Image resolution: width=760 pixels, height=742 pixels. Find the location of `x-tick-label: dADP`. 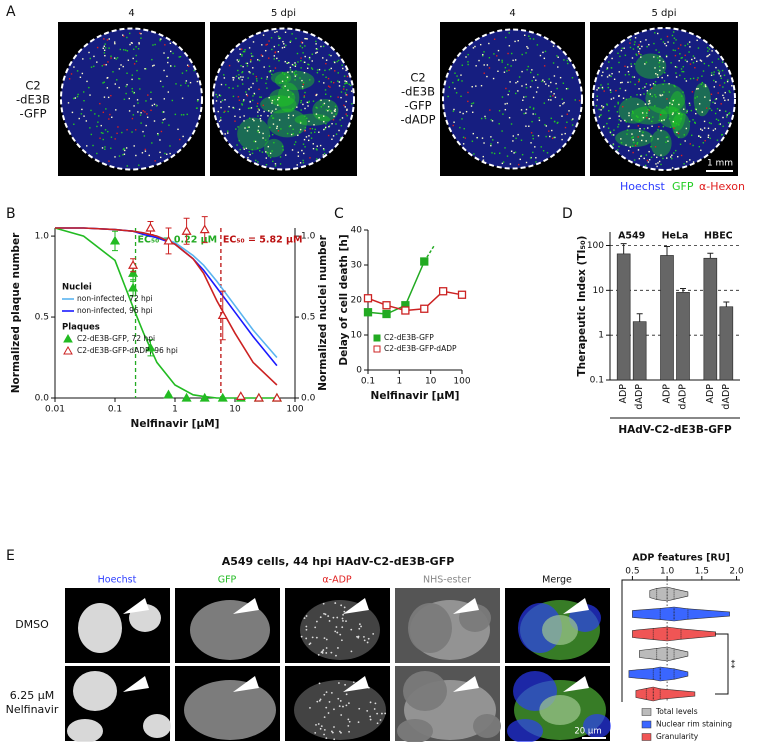

x-tick-label: dADP is located at coordinates (726, 397).